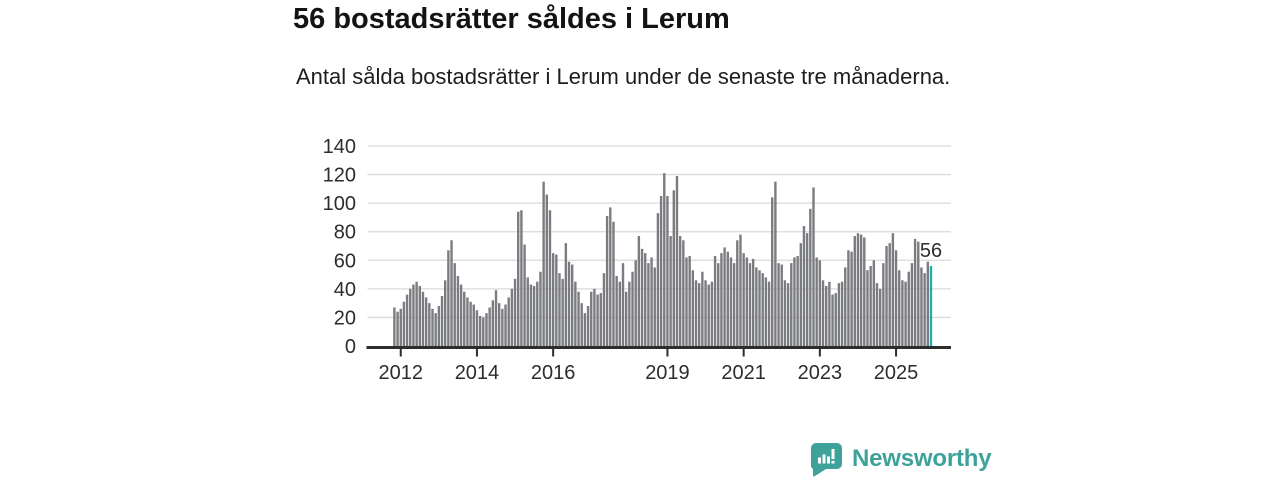 This screenshot has height=480, width=1280. I want to click on chart-title: 56 bostadsrätter såldes i Lerum, so click(511, 19).